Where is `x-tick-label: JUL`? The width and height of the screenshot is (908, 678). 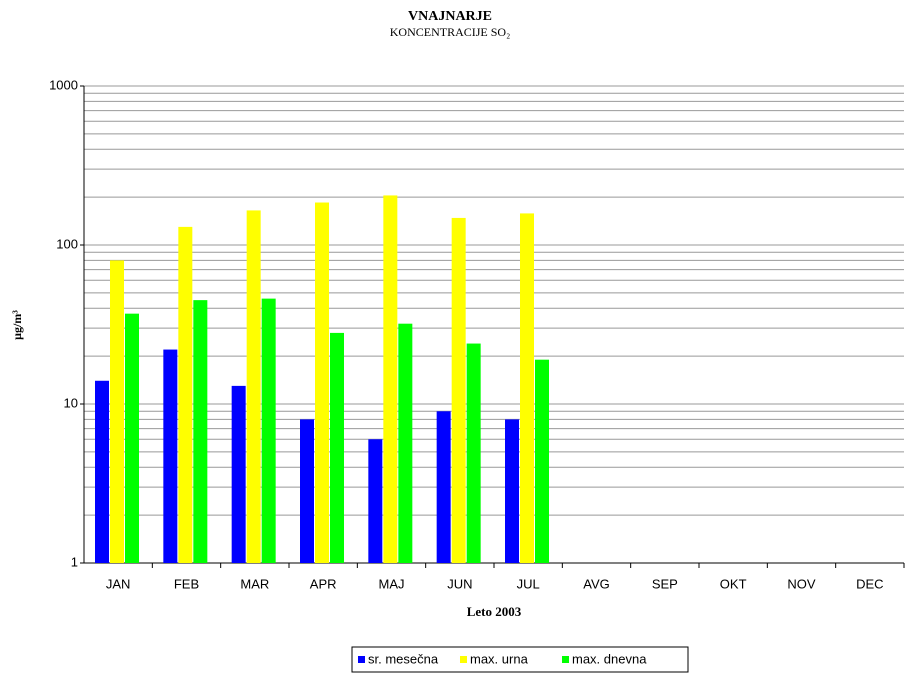
x-tick-label: JUL is located at coordinates (528, 583).